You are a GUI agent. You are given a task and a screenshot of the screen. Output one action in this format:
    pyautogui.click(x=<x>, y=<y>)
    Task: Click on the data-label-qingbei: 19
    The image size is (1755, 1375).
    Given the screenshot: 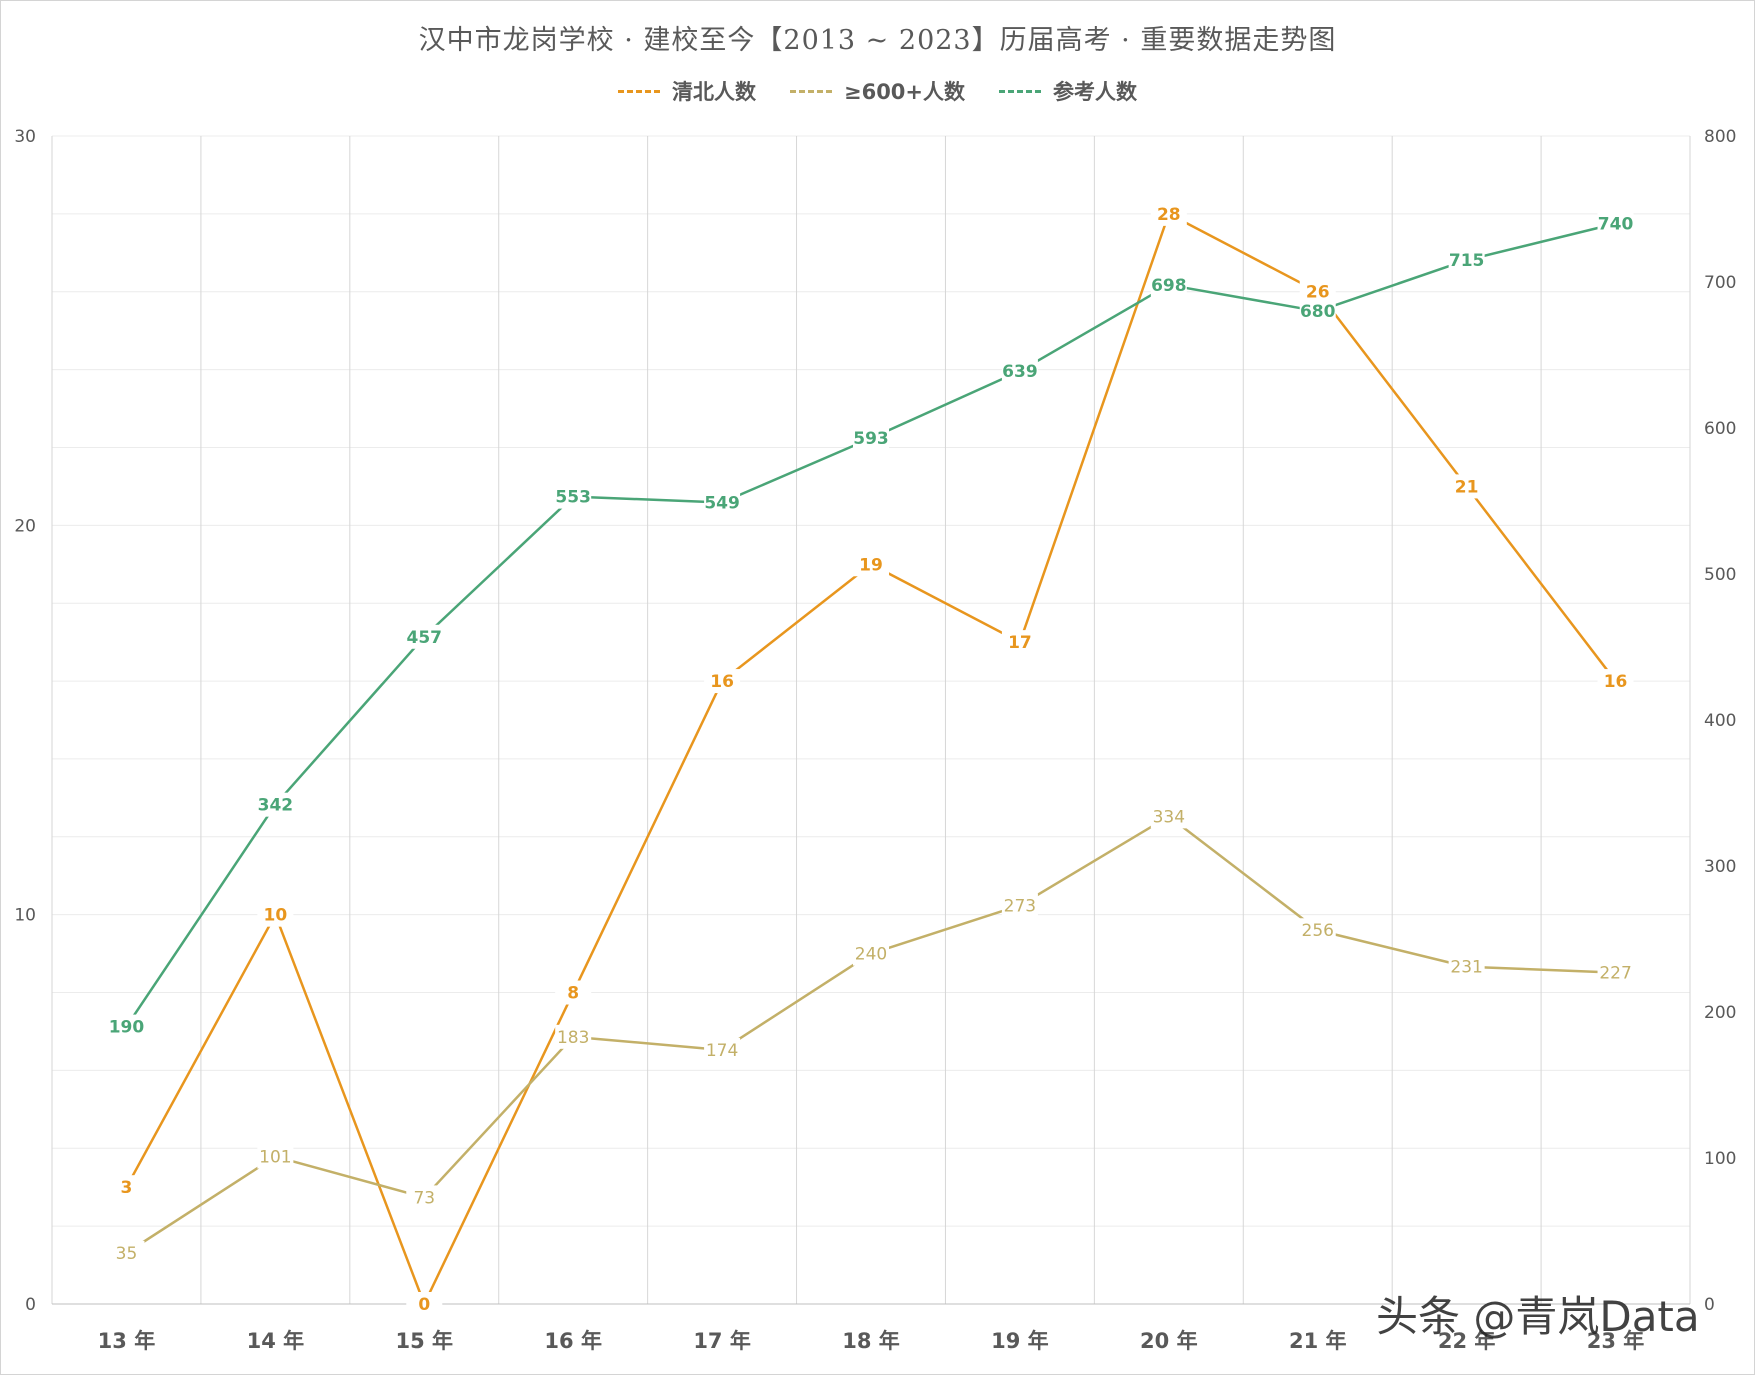 What is the action you would take?
    pyautogui.click(x=871, y=565)
    